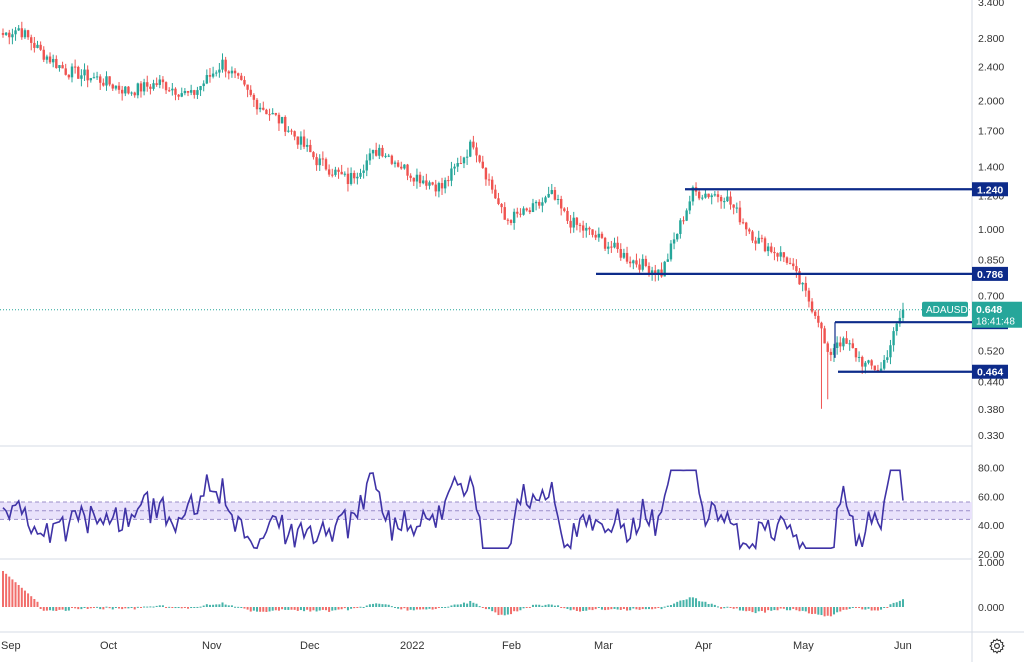 Image resolution: width=1024 pixels, height=667 pixels. What do you see at coordinates (997, 646) in the screenshot?
I see `settings-gear-icon` at bounding box center [997, 646].